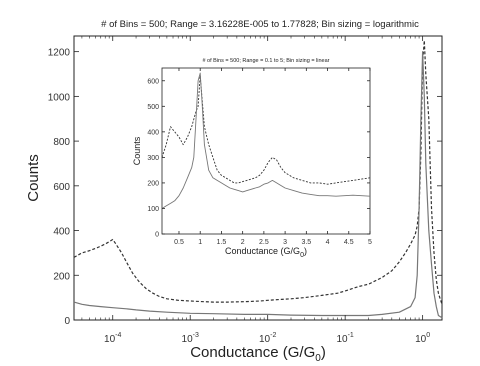  What do you see at coordinates (351, 335) in the screenshot?
I see `main-x-tick-exponent: -1` at bounding box center [351, 335].